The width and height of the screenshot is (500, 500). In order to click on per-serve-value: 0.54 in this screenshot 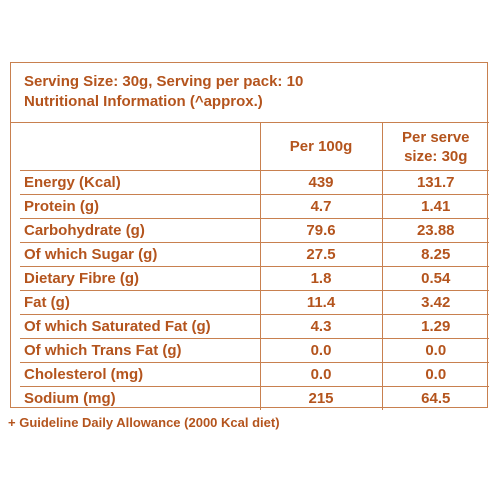, I will do `click(435, 278)`.